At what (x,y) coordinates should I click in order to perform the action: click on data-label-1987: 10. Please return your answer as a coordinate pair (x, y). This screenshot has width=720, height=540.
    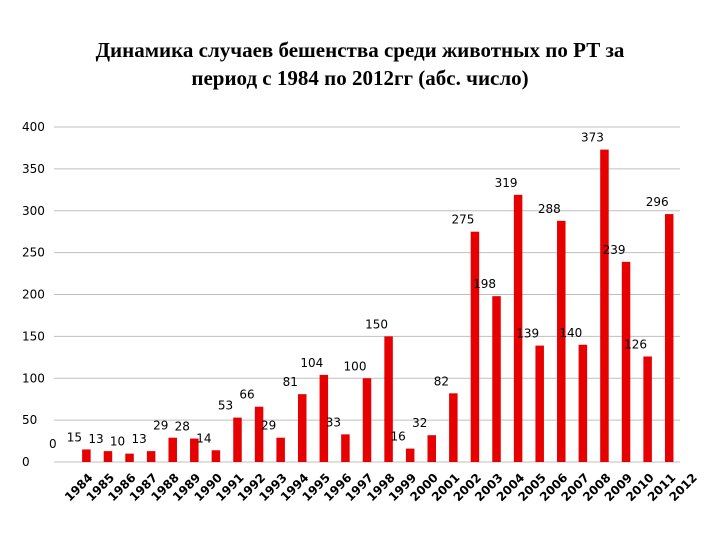
    Looking at the image, I should click on (117, 442).